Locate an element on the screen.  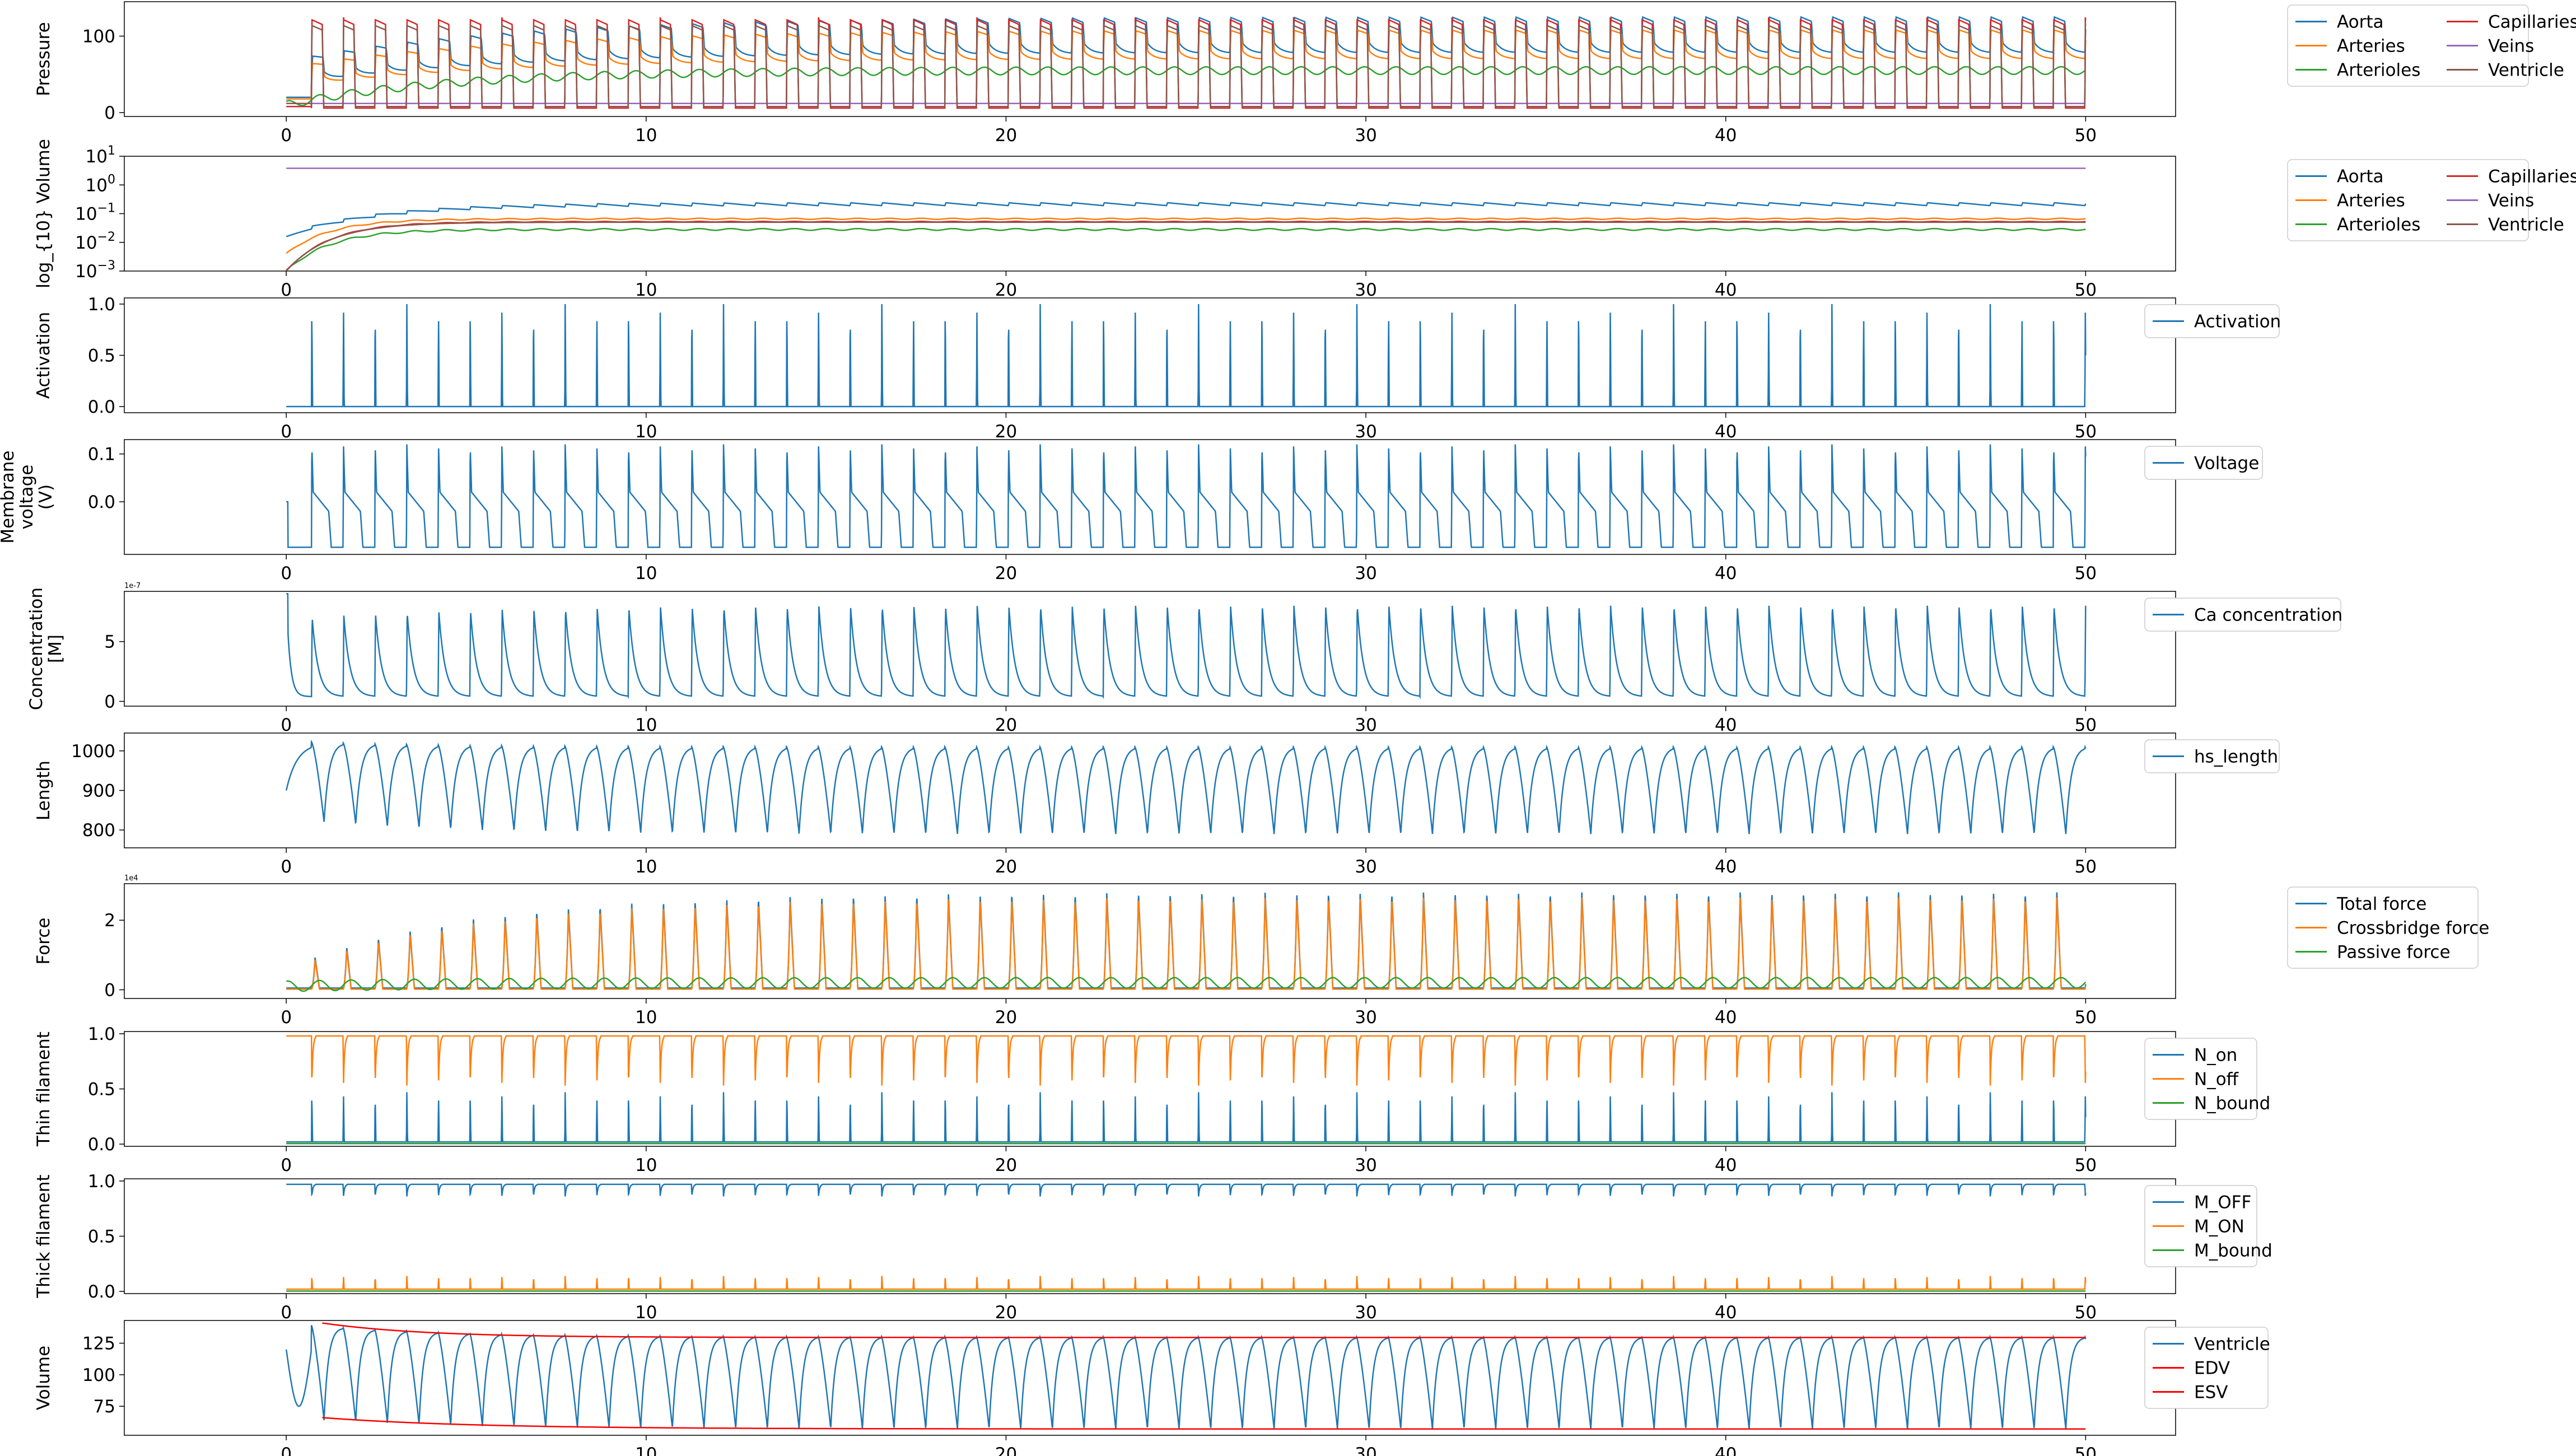
y-axis-label: Force is located at coordinates (44, 942).